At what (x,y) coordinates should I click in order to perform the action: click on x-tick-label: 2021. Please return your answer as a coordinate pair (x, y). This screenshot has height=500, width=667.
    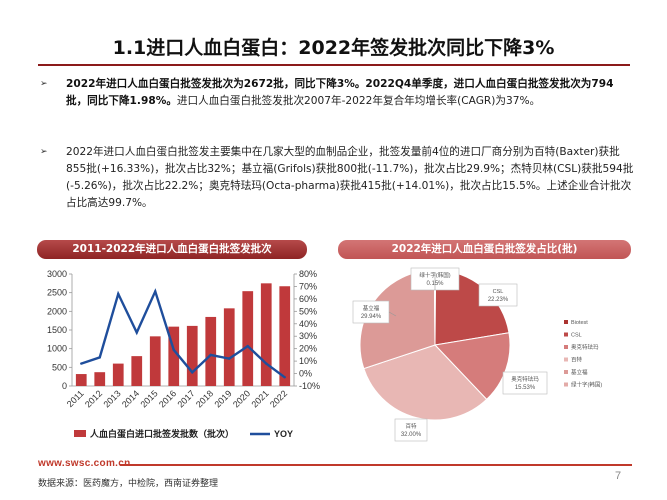
    Looking at the image, I should click on (259, 398).